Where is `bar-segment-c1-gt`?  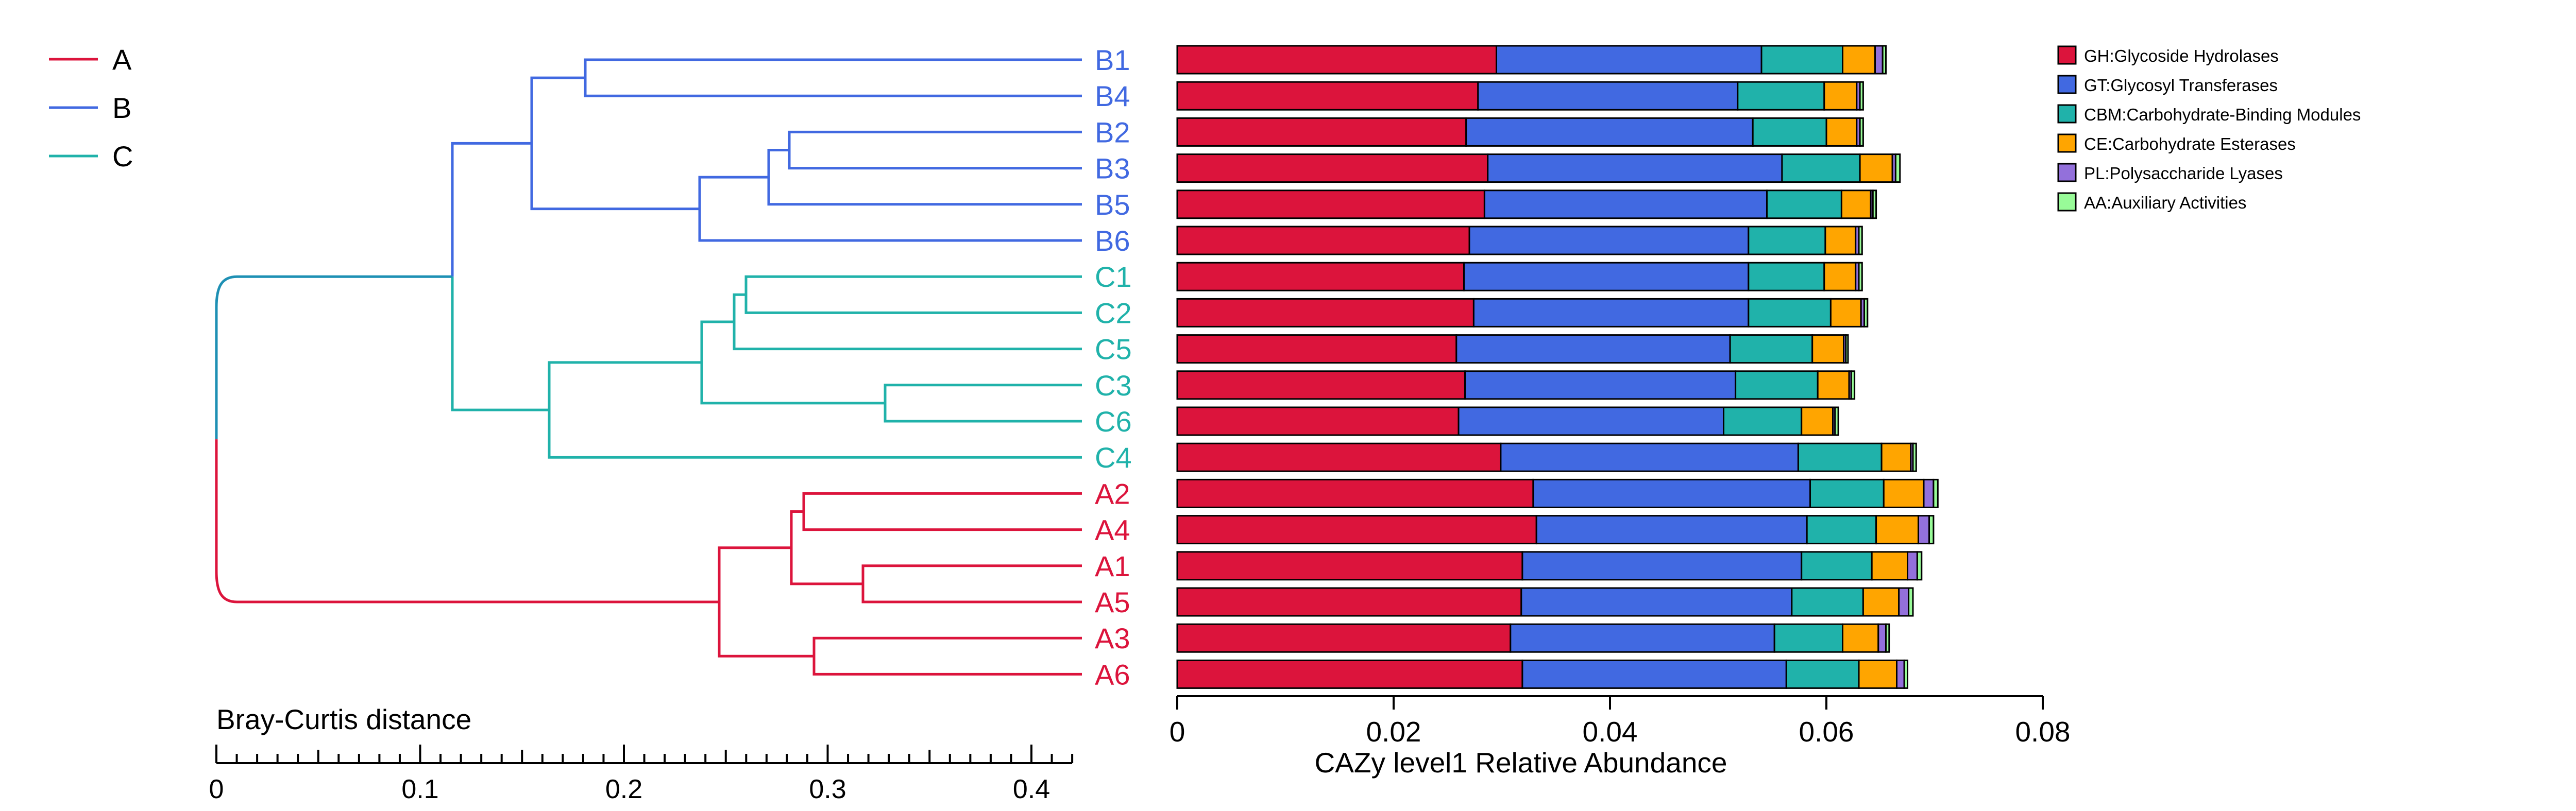
bar-segment-c1-gt is located at coordinates (1606, 276).